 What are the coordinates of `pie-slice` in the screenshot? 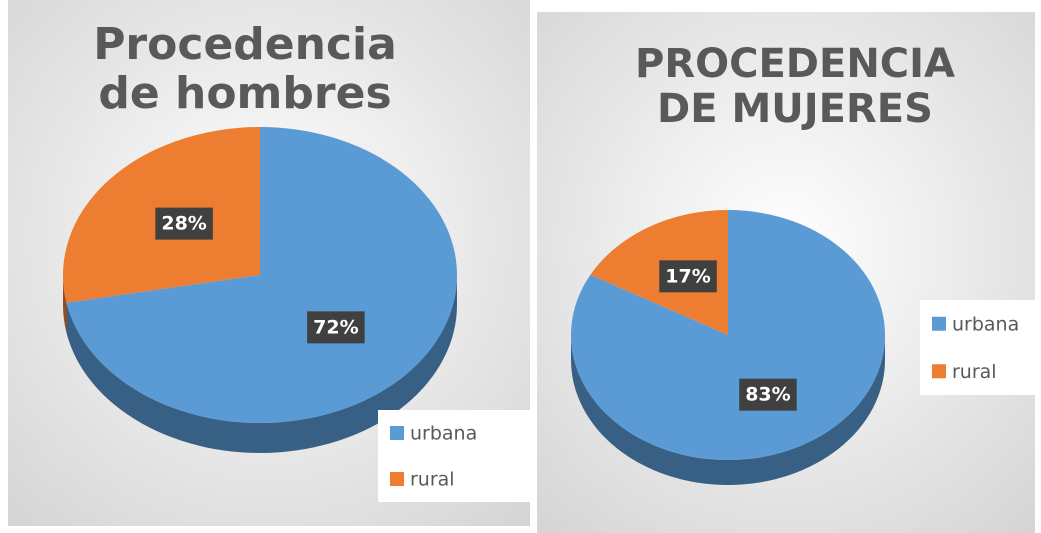 It's located at (659, 272).